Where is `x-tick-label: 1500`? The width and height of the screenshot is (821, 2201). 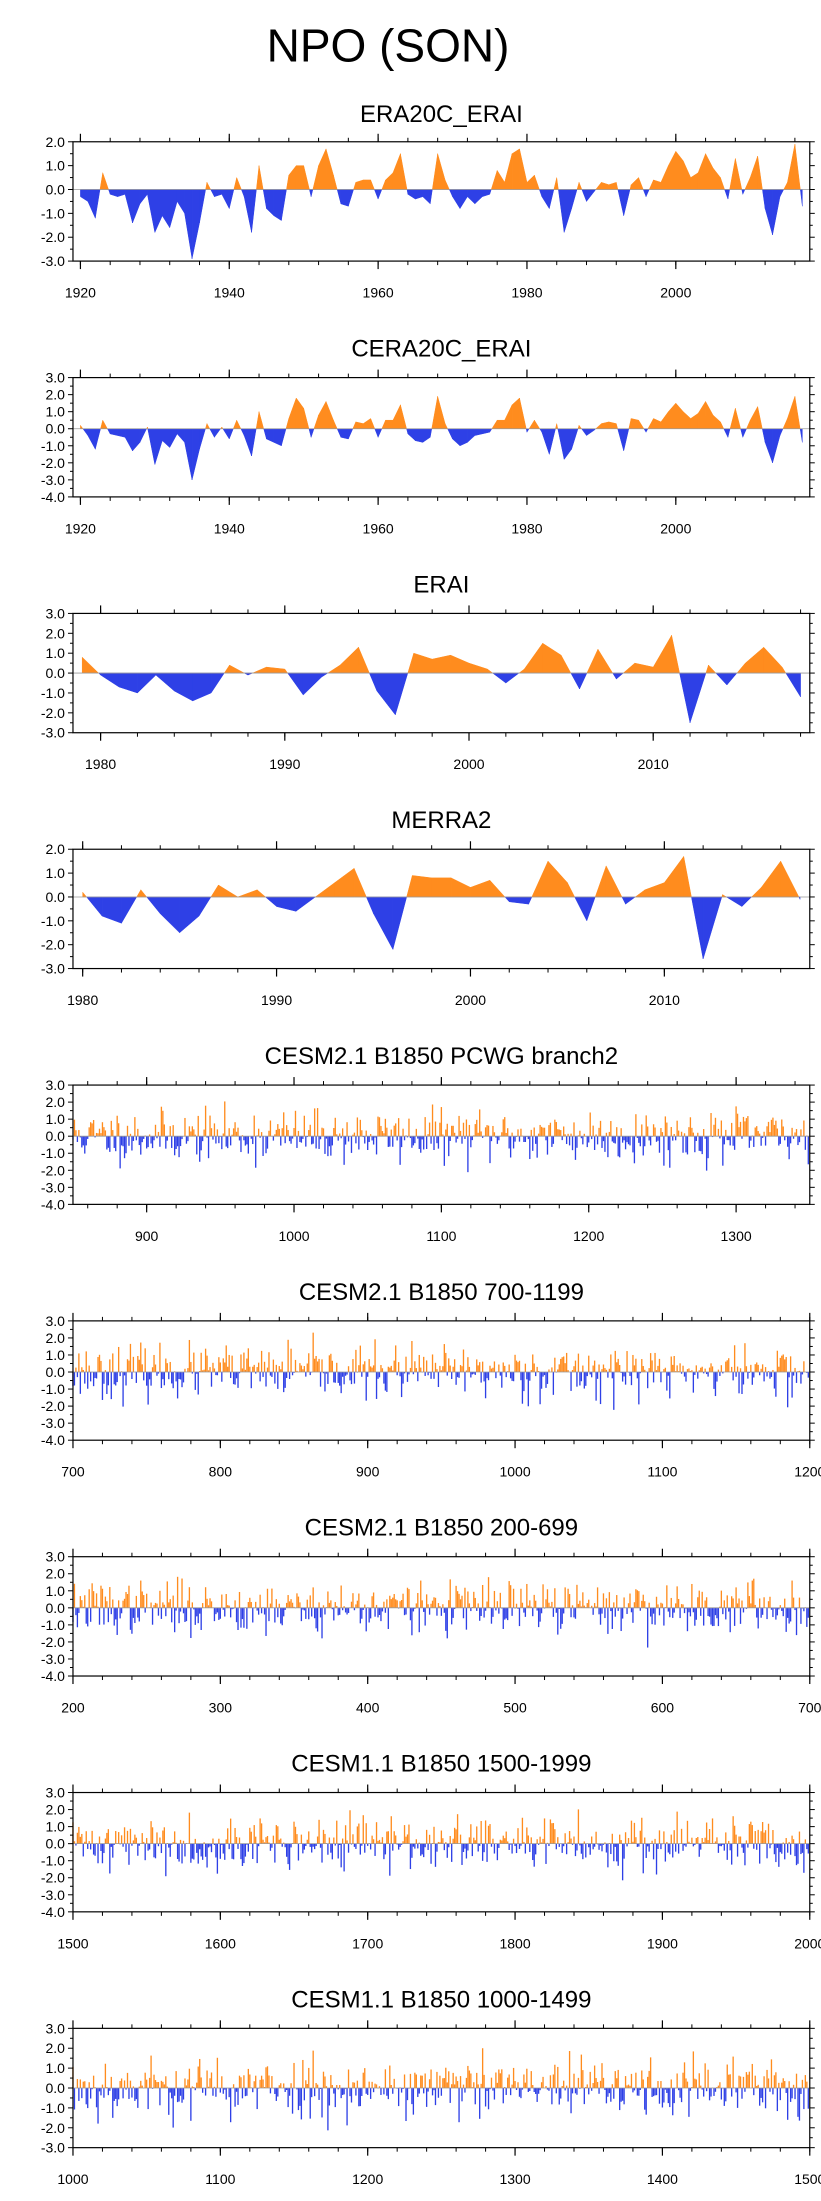
x-tick-label: 1500 is located at coordinates (72, 1943).